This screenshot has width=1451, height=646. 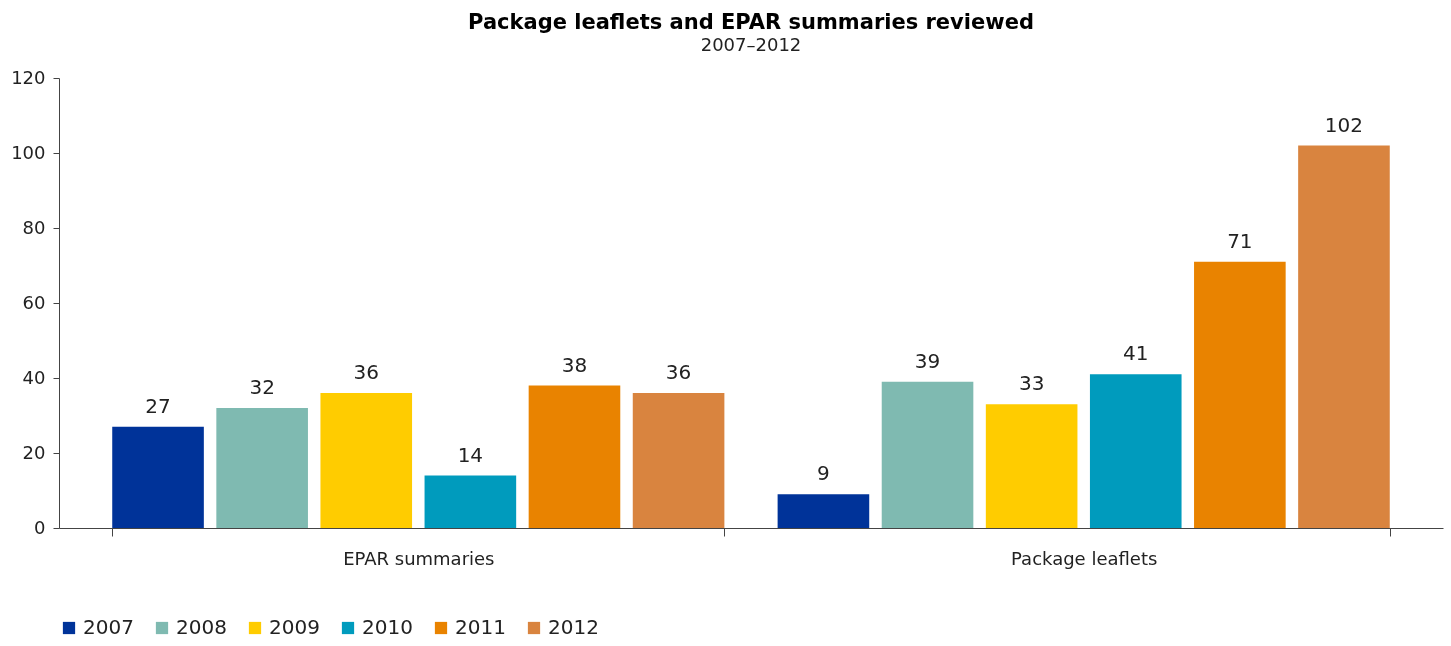 What do you see at coordinates (1031, 383) in the screenshot?
I see `data-label: 33` at bounding box center [1031, 383].